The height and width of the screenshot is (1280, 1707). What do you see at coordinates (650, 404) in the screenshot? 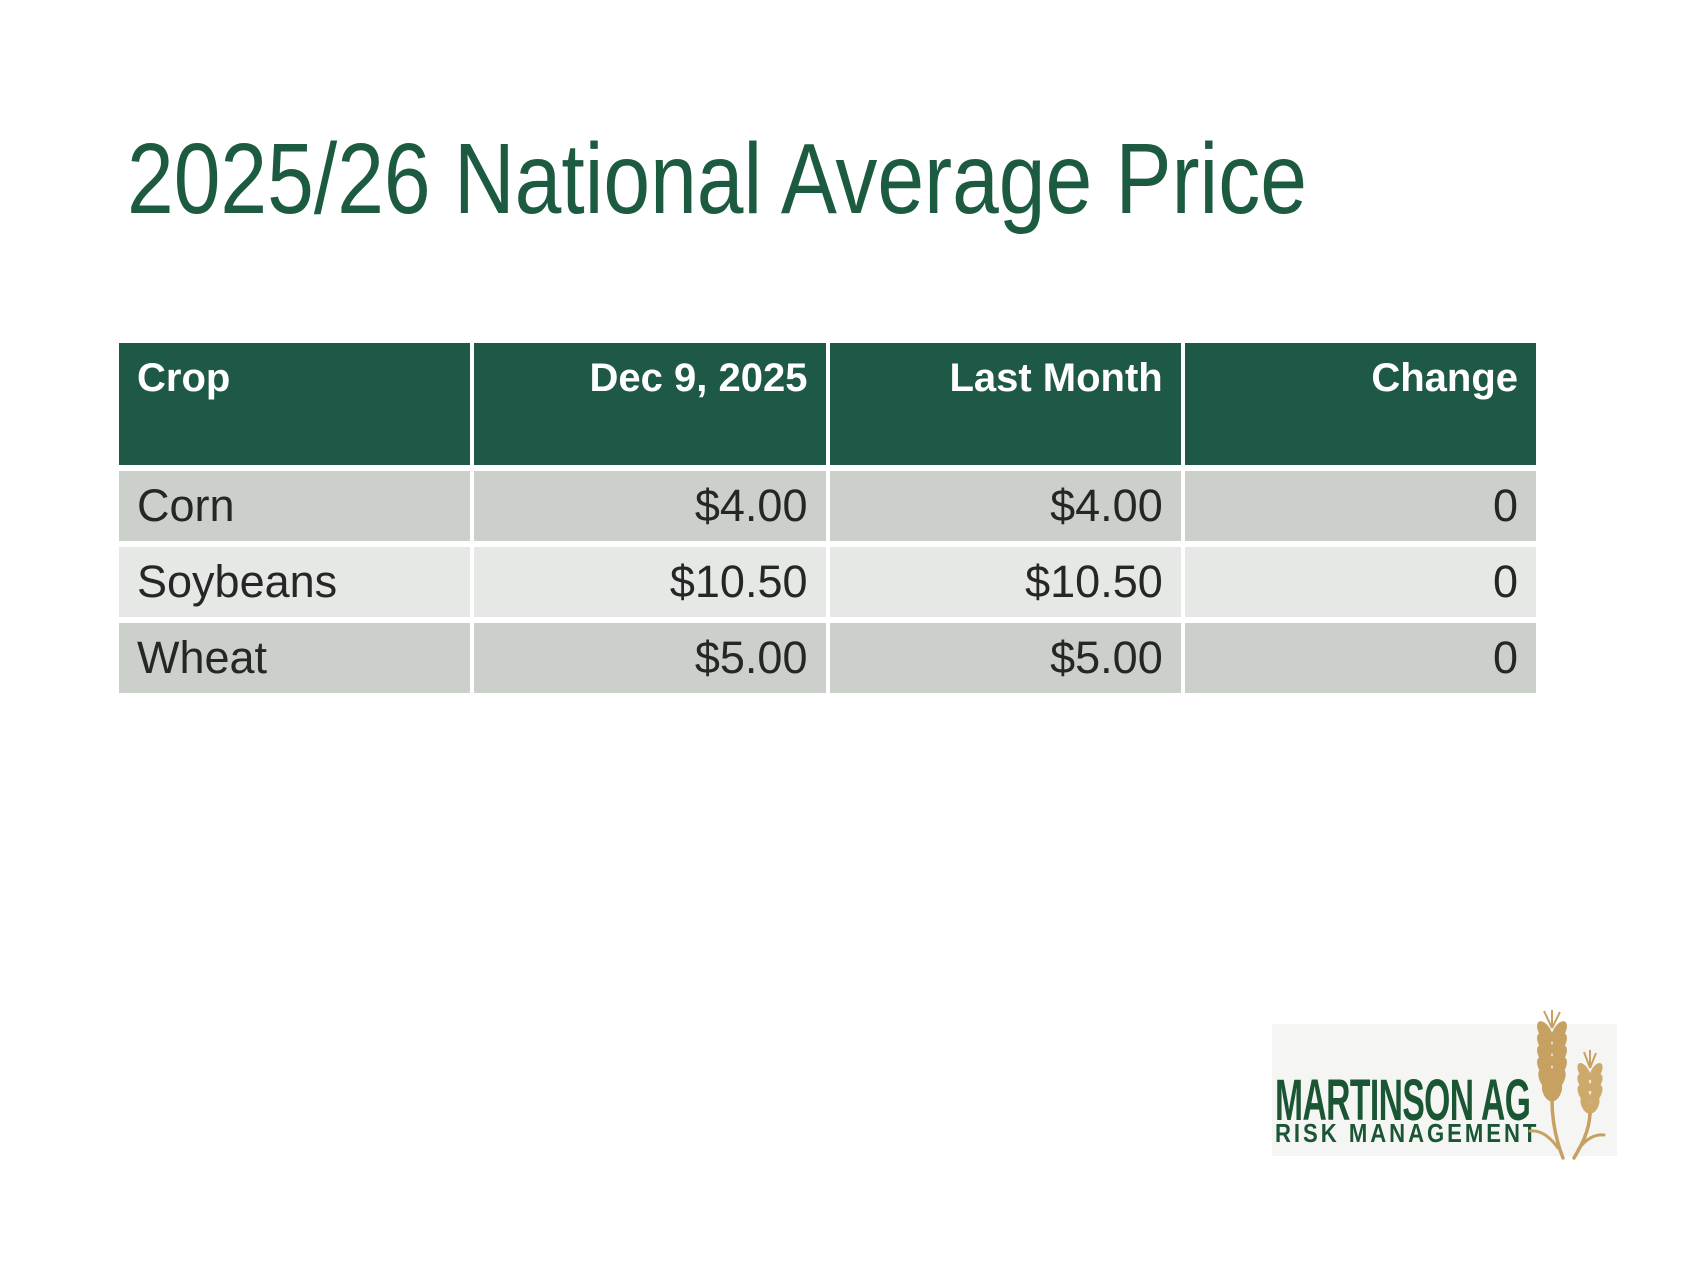
I see `column-header-date: Dec 9, 2025` at bounding box center [650, 404].